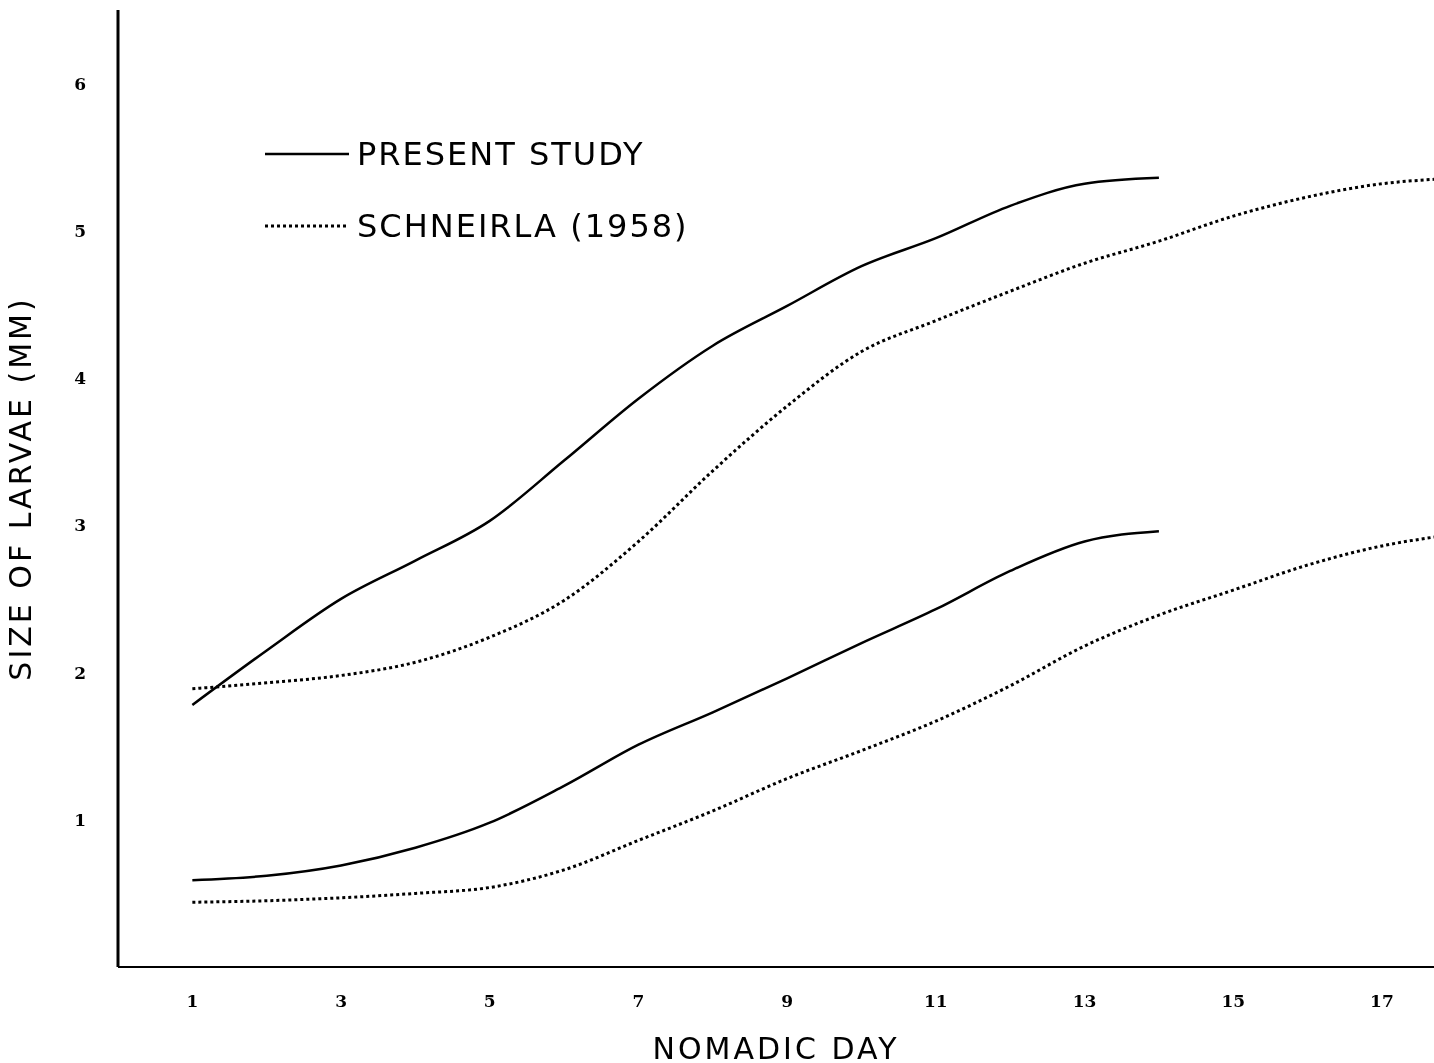  What do you see at coordinates (80, 525) in the screenshot?
I see `y-tick-label: 3` at bounding box center [80, 525].